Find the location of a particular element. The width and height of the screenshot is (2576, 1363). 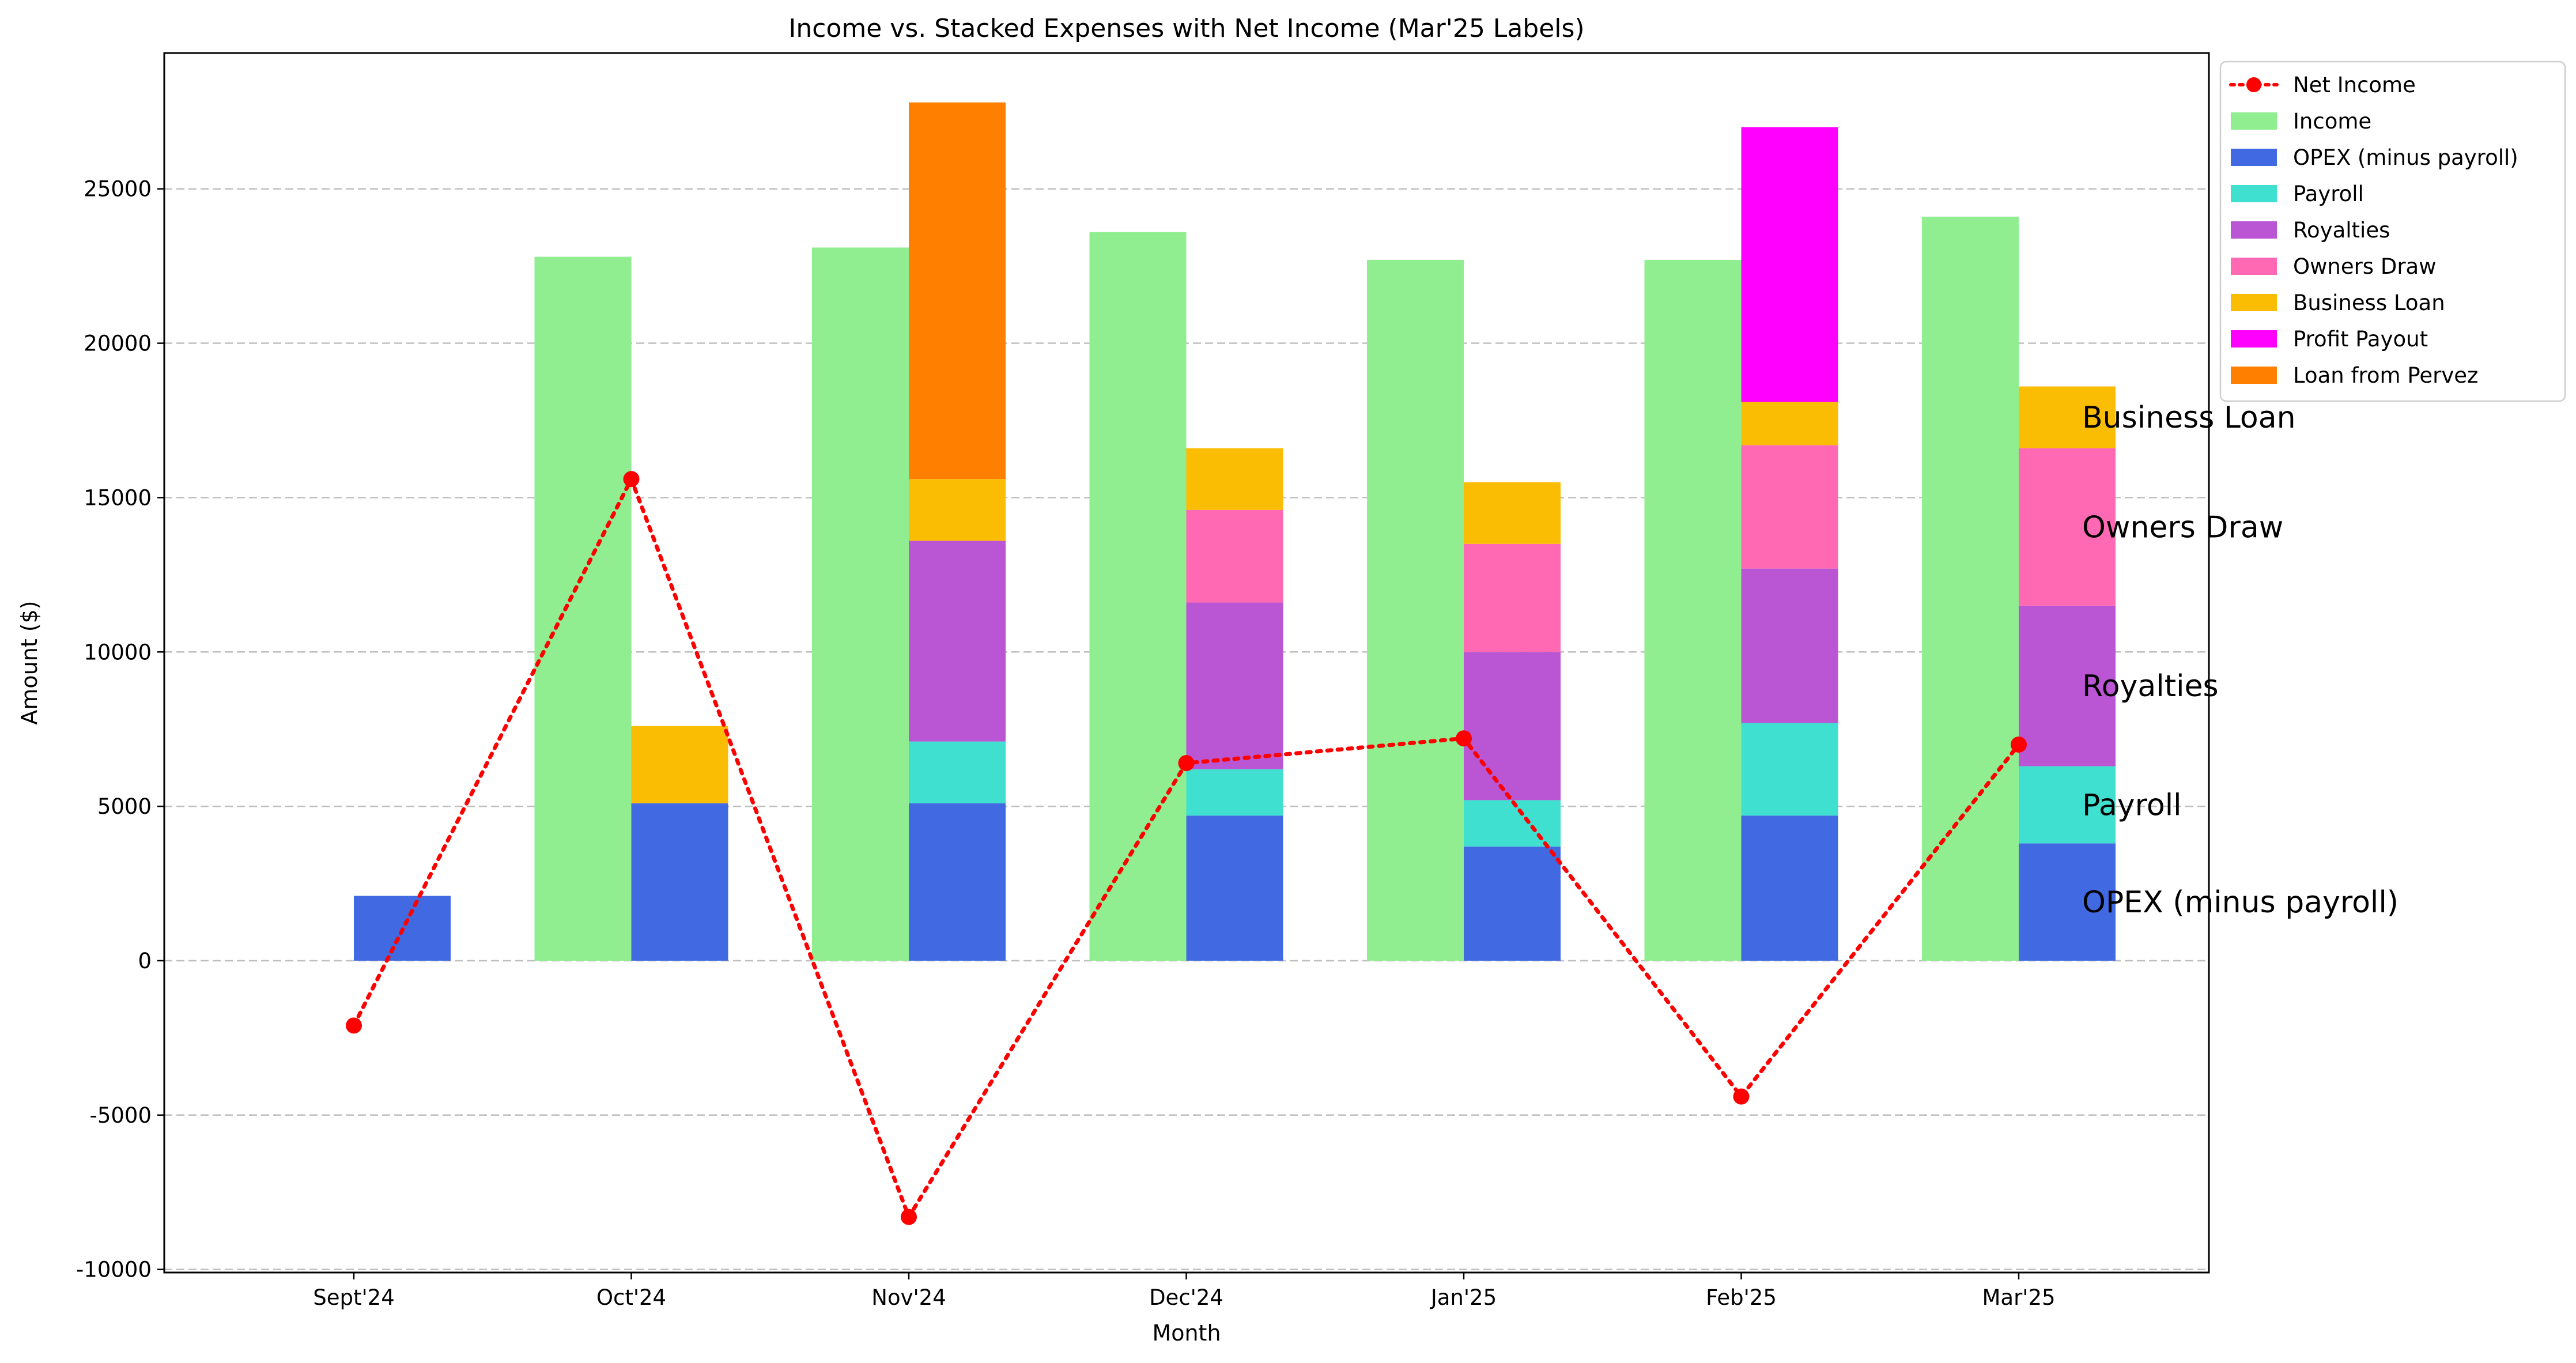

y-tick-label: 0 is located at coordinates (145, 961).